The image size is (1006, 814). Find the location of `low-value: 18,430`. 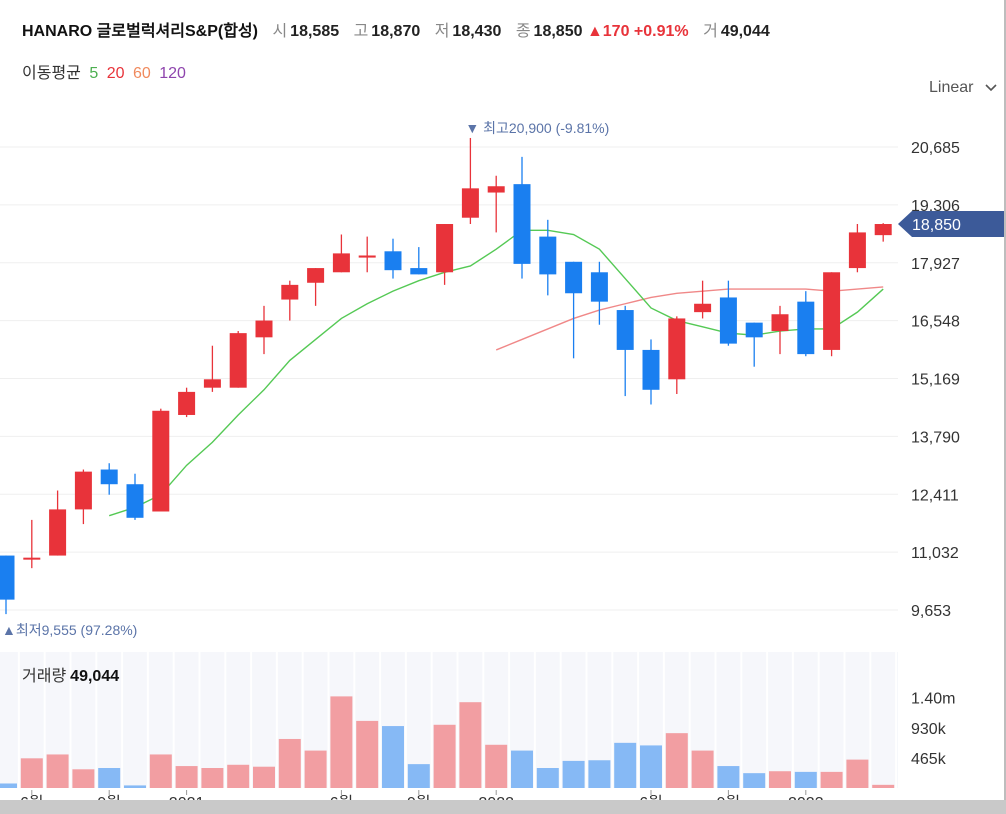

low-value: 18,430 is located at coordinates (477, 31).